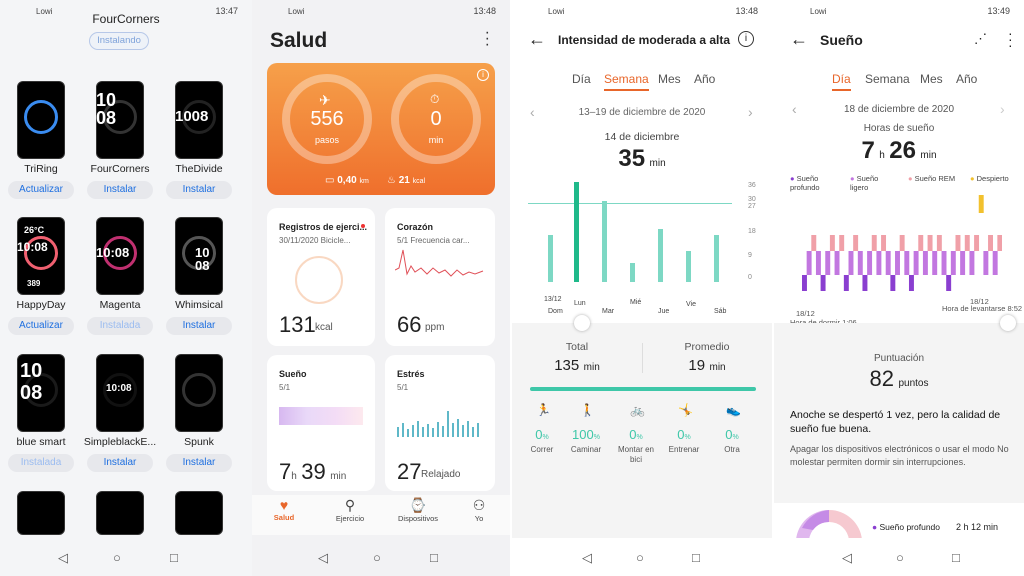 Image resolution: width=1024 pixels, height=576 pixels. Describe the element at coordinates (418, 510) in the screenshot. I see `tab-dispositivos: ⌚ Dispositivos` at that location.